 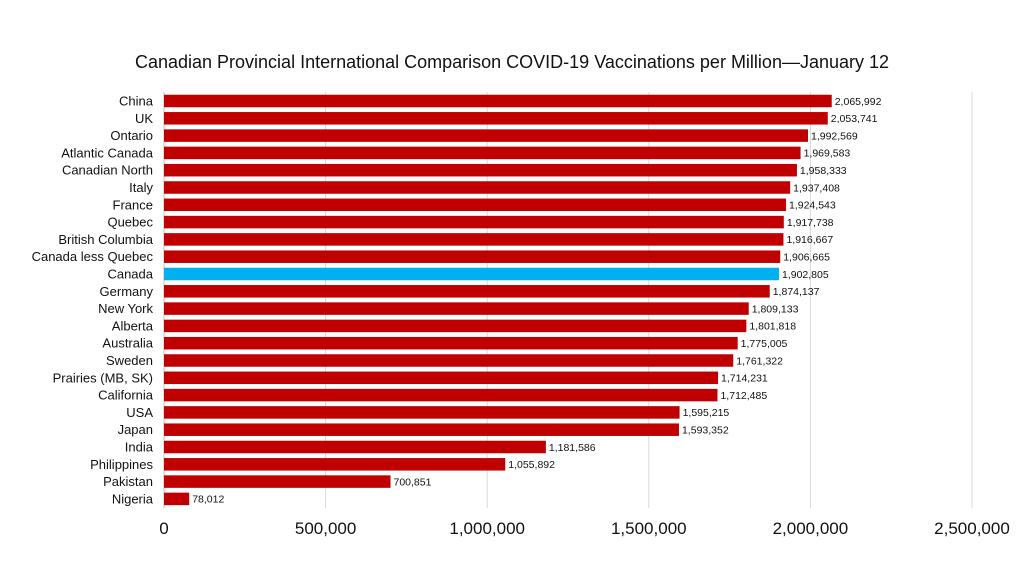 What do you see at coordinates (139, 412) in the screenshot?
I see `category-label: USA` at bounding box center [139, 412].